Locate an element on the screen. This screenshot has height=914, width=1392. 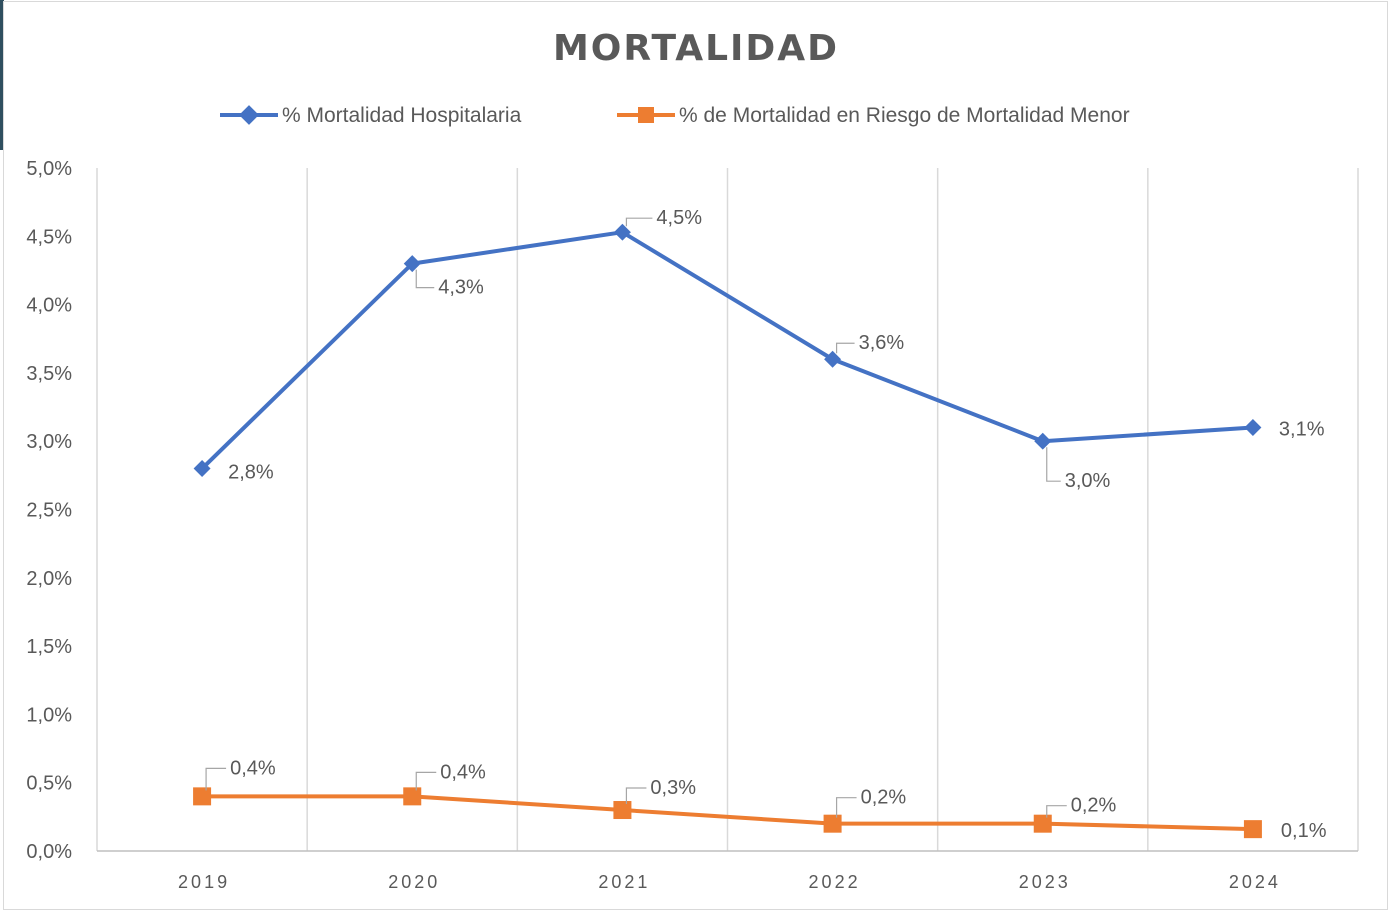
legend-item-hospitalaria: % Mortalidad Hospitalaria is located at coordinates (371, 115).